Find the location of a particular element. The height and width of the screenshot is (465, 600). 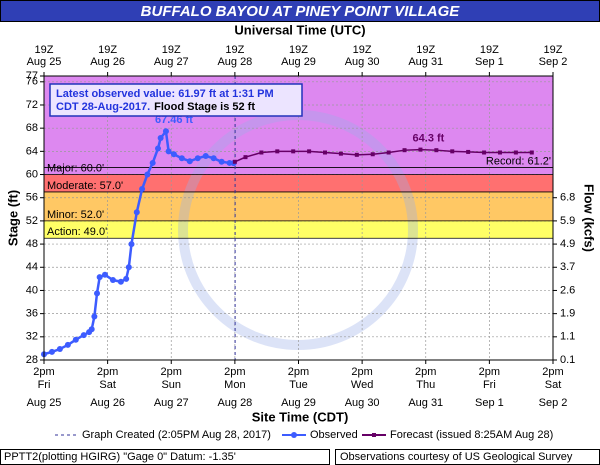

x-tick-weekday: Fri is located at coordinates (44, 385).